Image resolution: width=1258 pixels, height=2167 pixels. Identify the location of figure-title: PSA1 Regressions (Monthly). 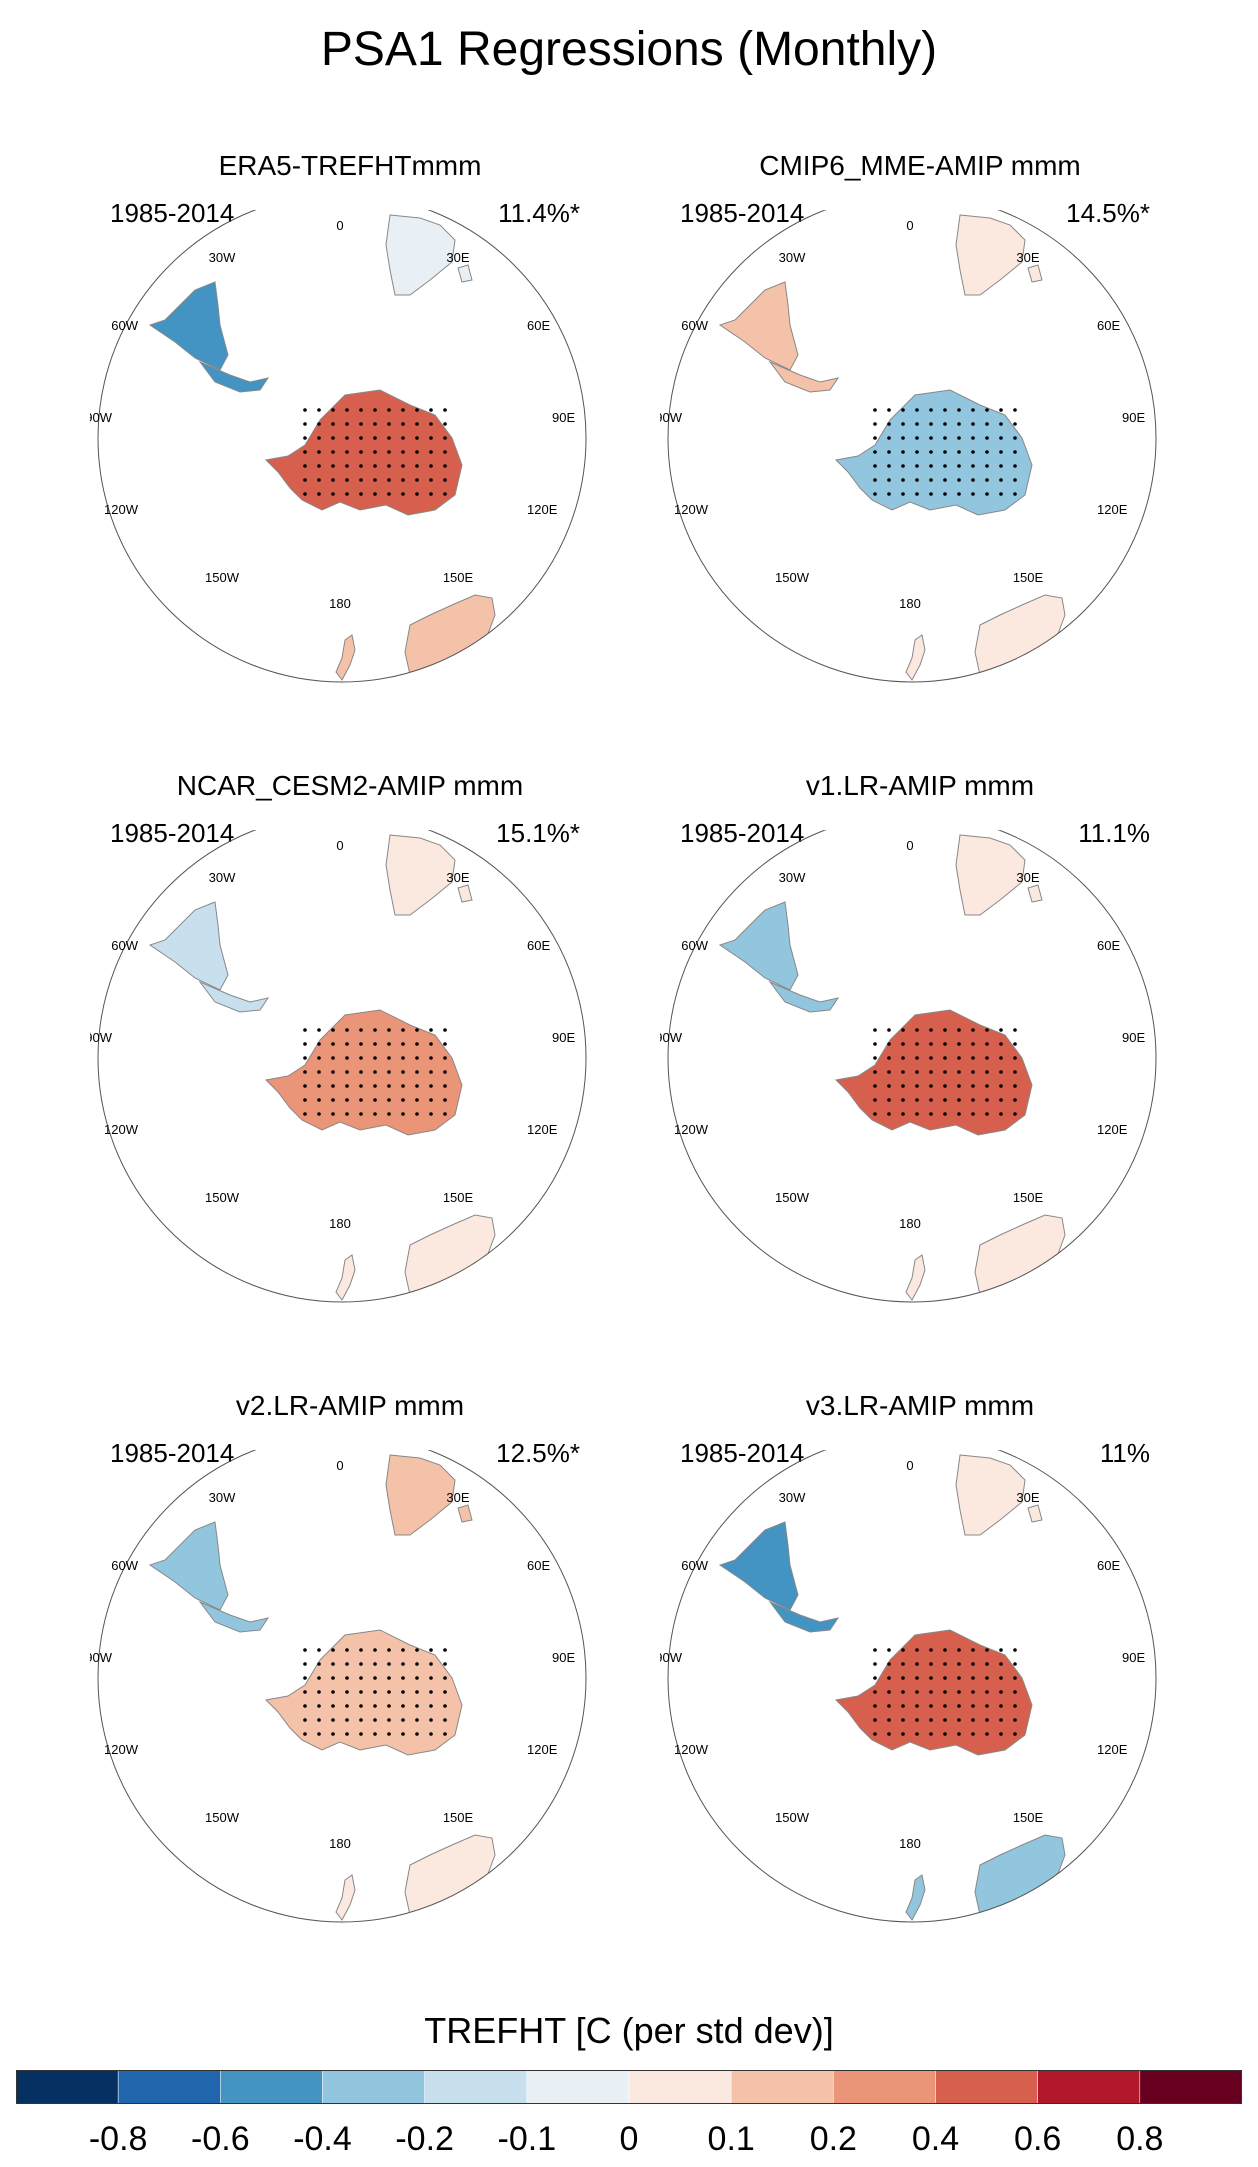
(629, 49).